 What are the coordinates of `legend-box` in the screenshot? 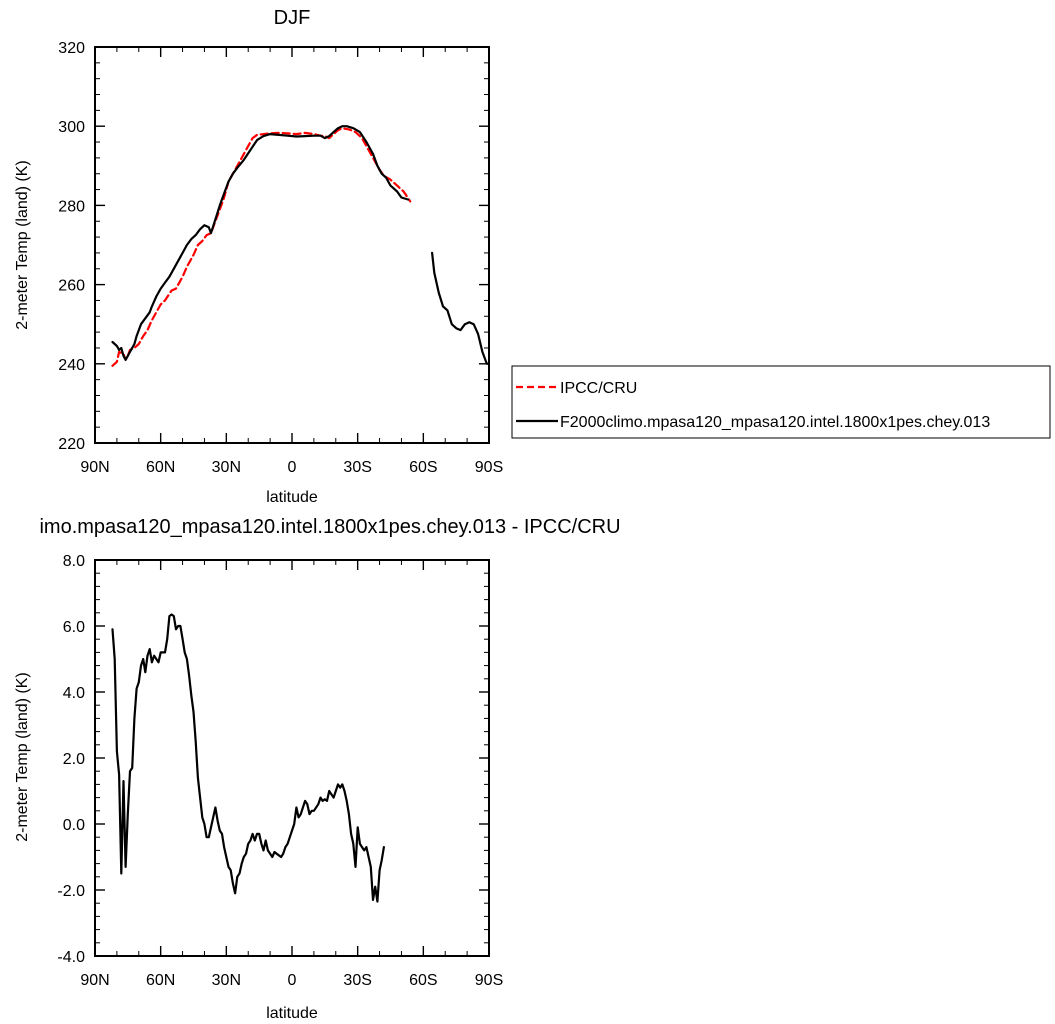 It's located at (781, 402).